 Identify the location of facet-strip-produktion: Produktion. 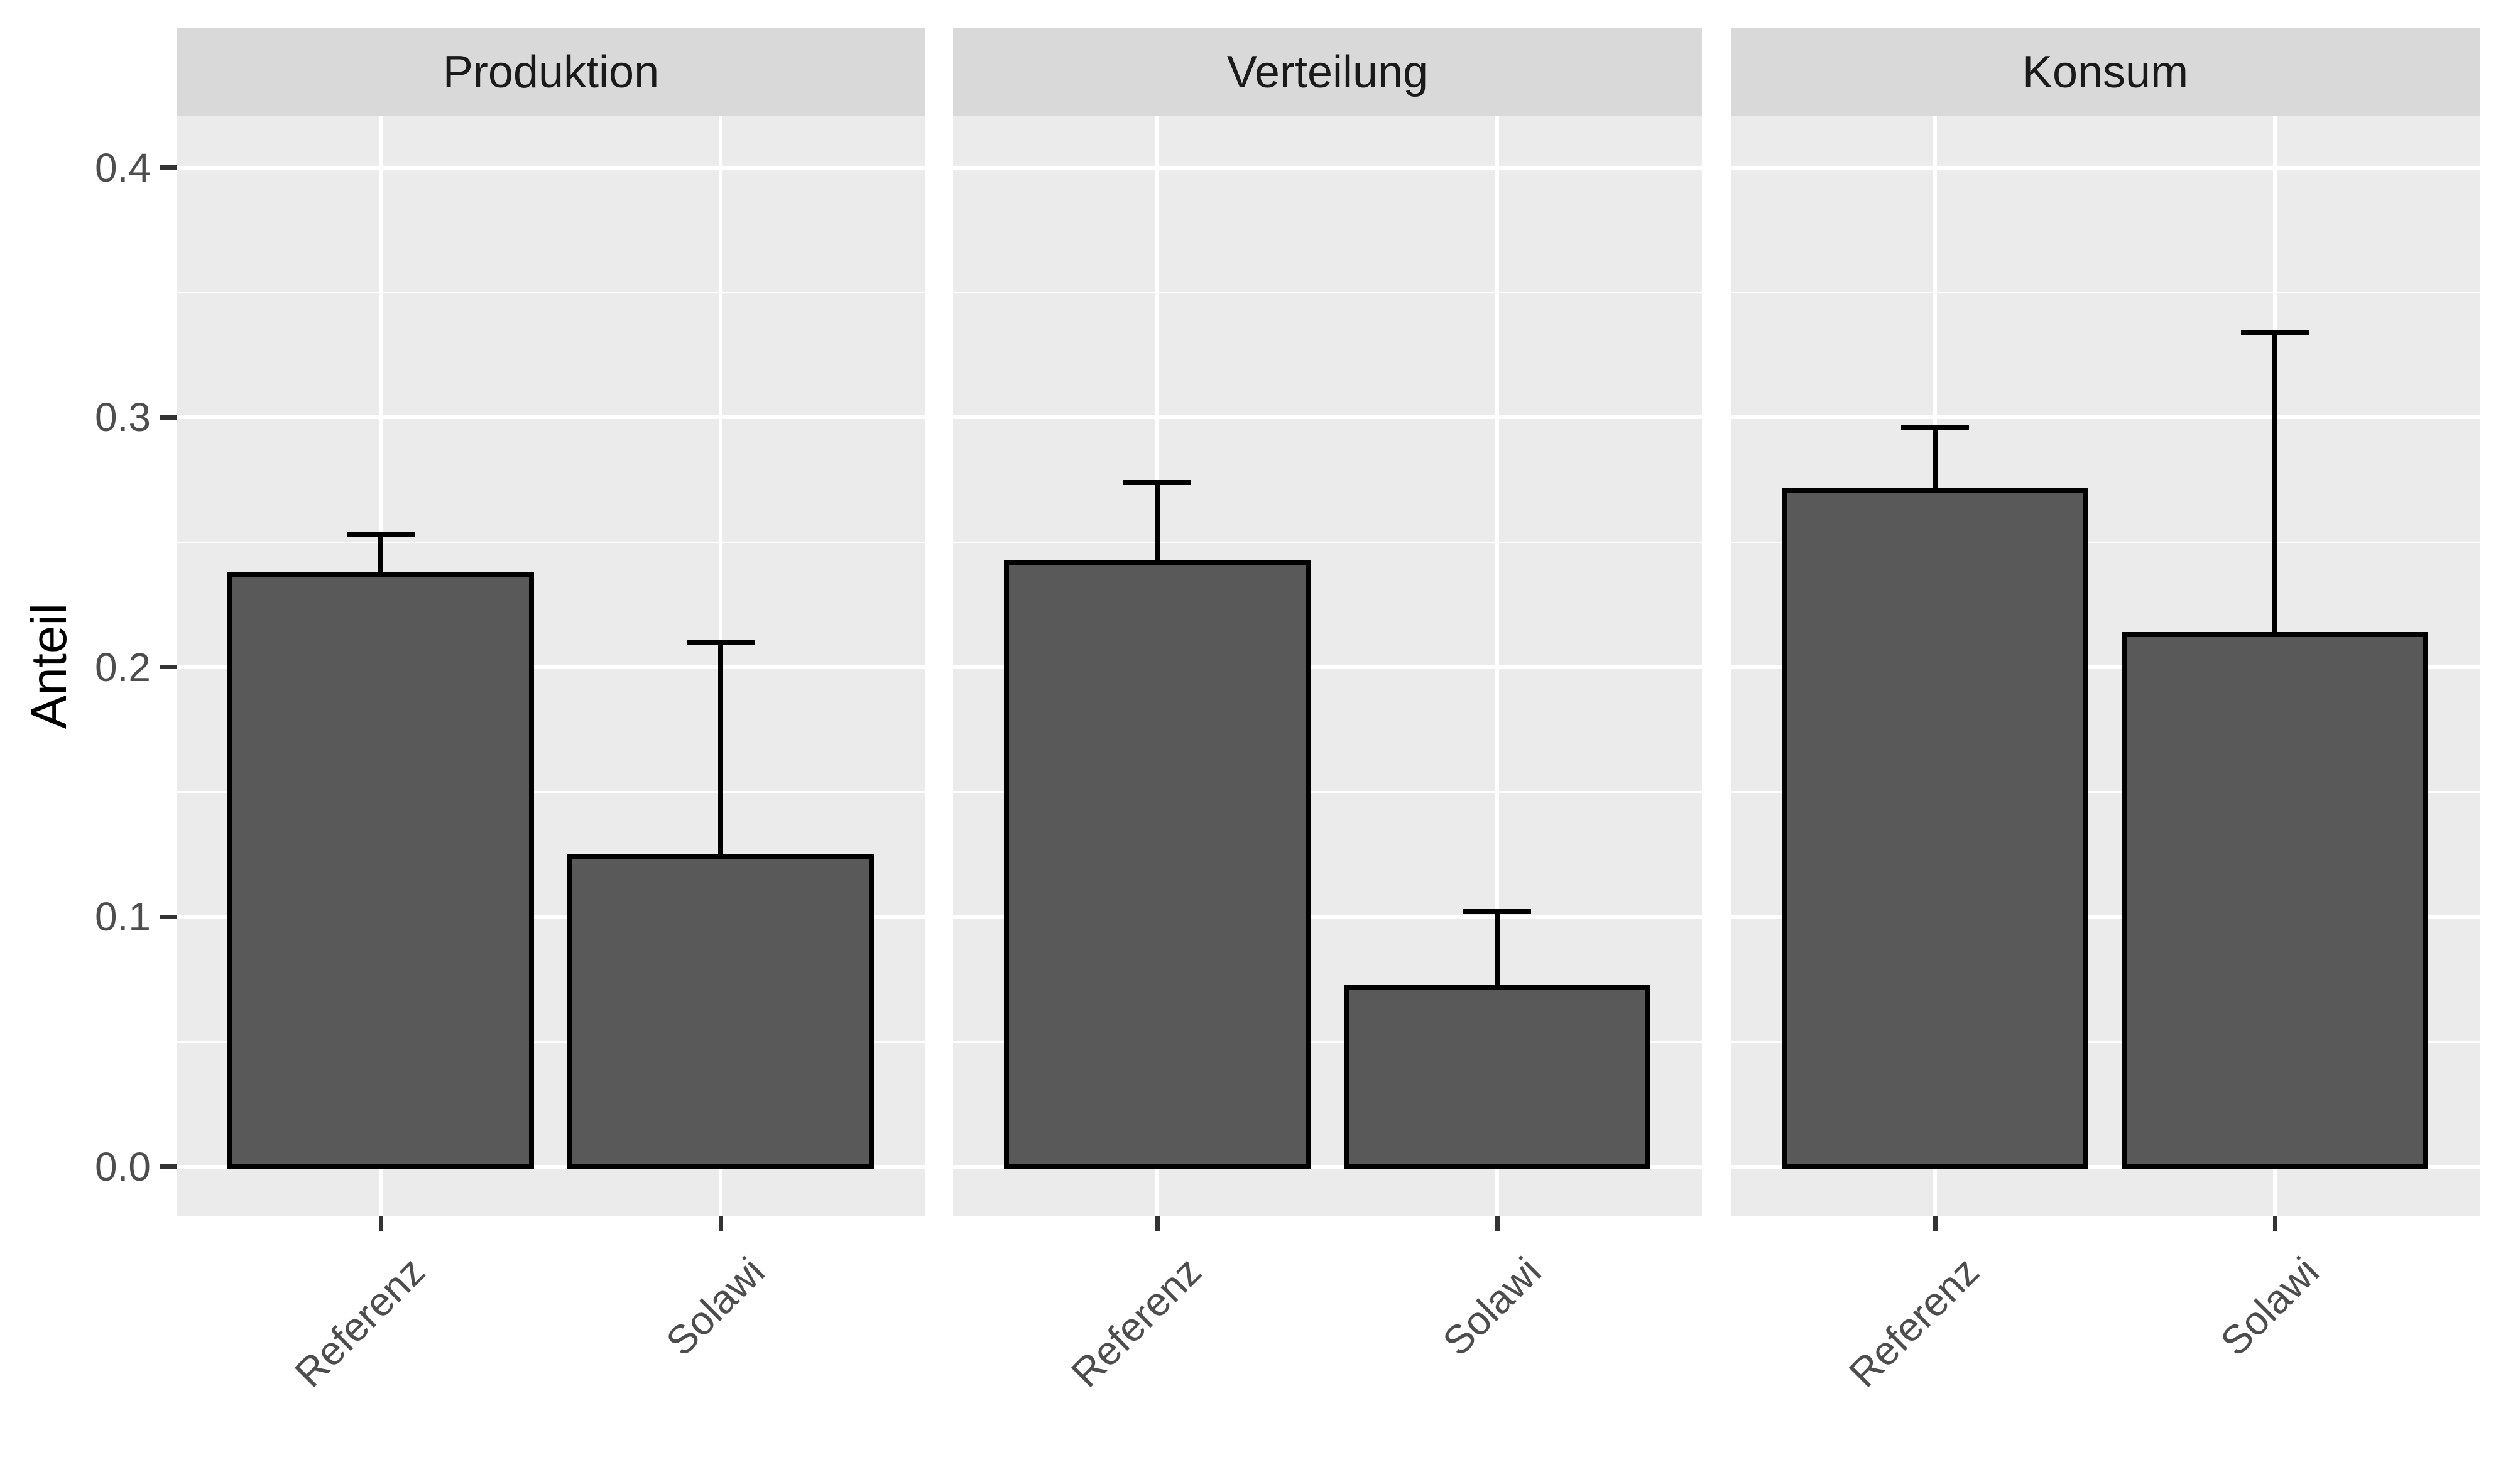
(551, 72).